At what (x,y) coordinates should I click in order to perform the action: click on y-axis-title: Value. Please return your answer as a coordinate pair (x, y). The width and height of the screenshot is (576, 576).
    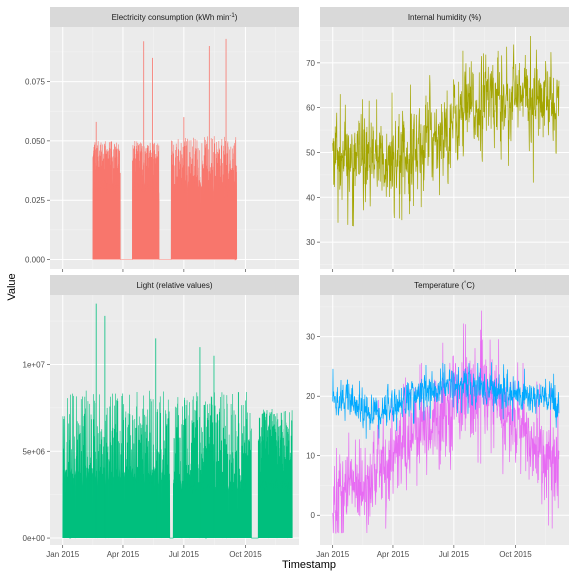
    Looking at the image, I should click on (12, 286).